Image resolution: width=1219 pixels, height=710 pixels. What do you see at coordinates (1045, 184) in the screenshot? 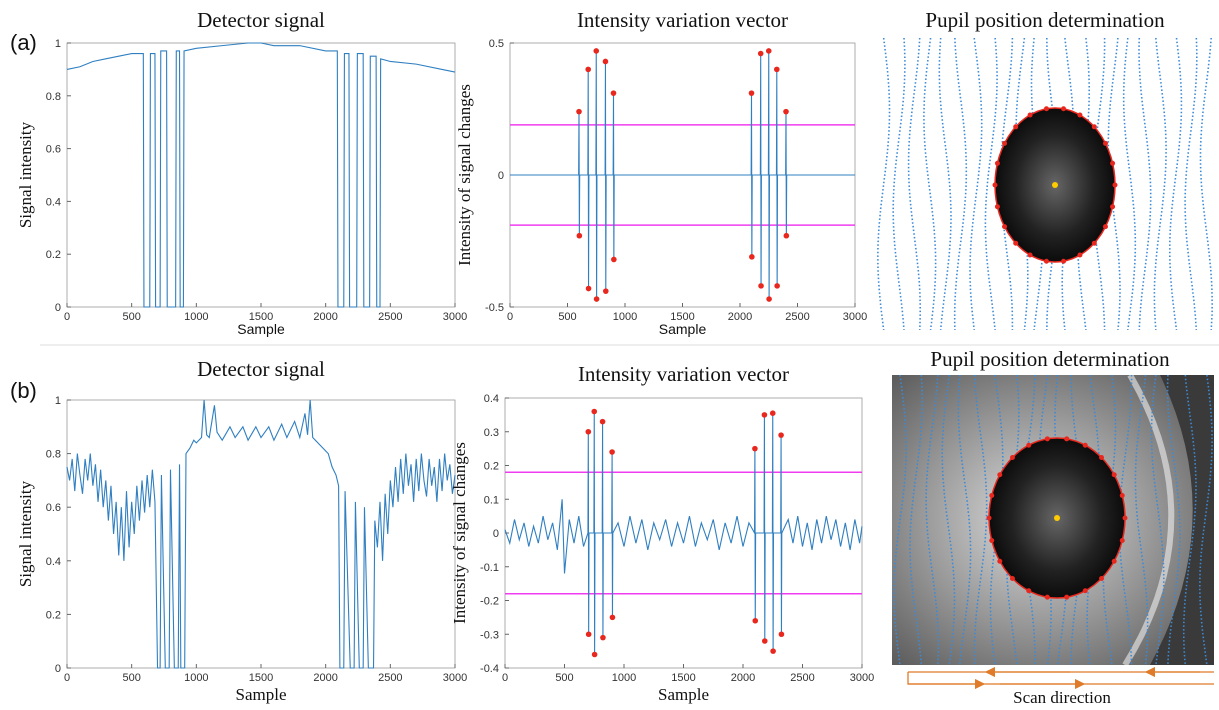
I see `pupil-image` at bounding box center [1045, 184].